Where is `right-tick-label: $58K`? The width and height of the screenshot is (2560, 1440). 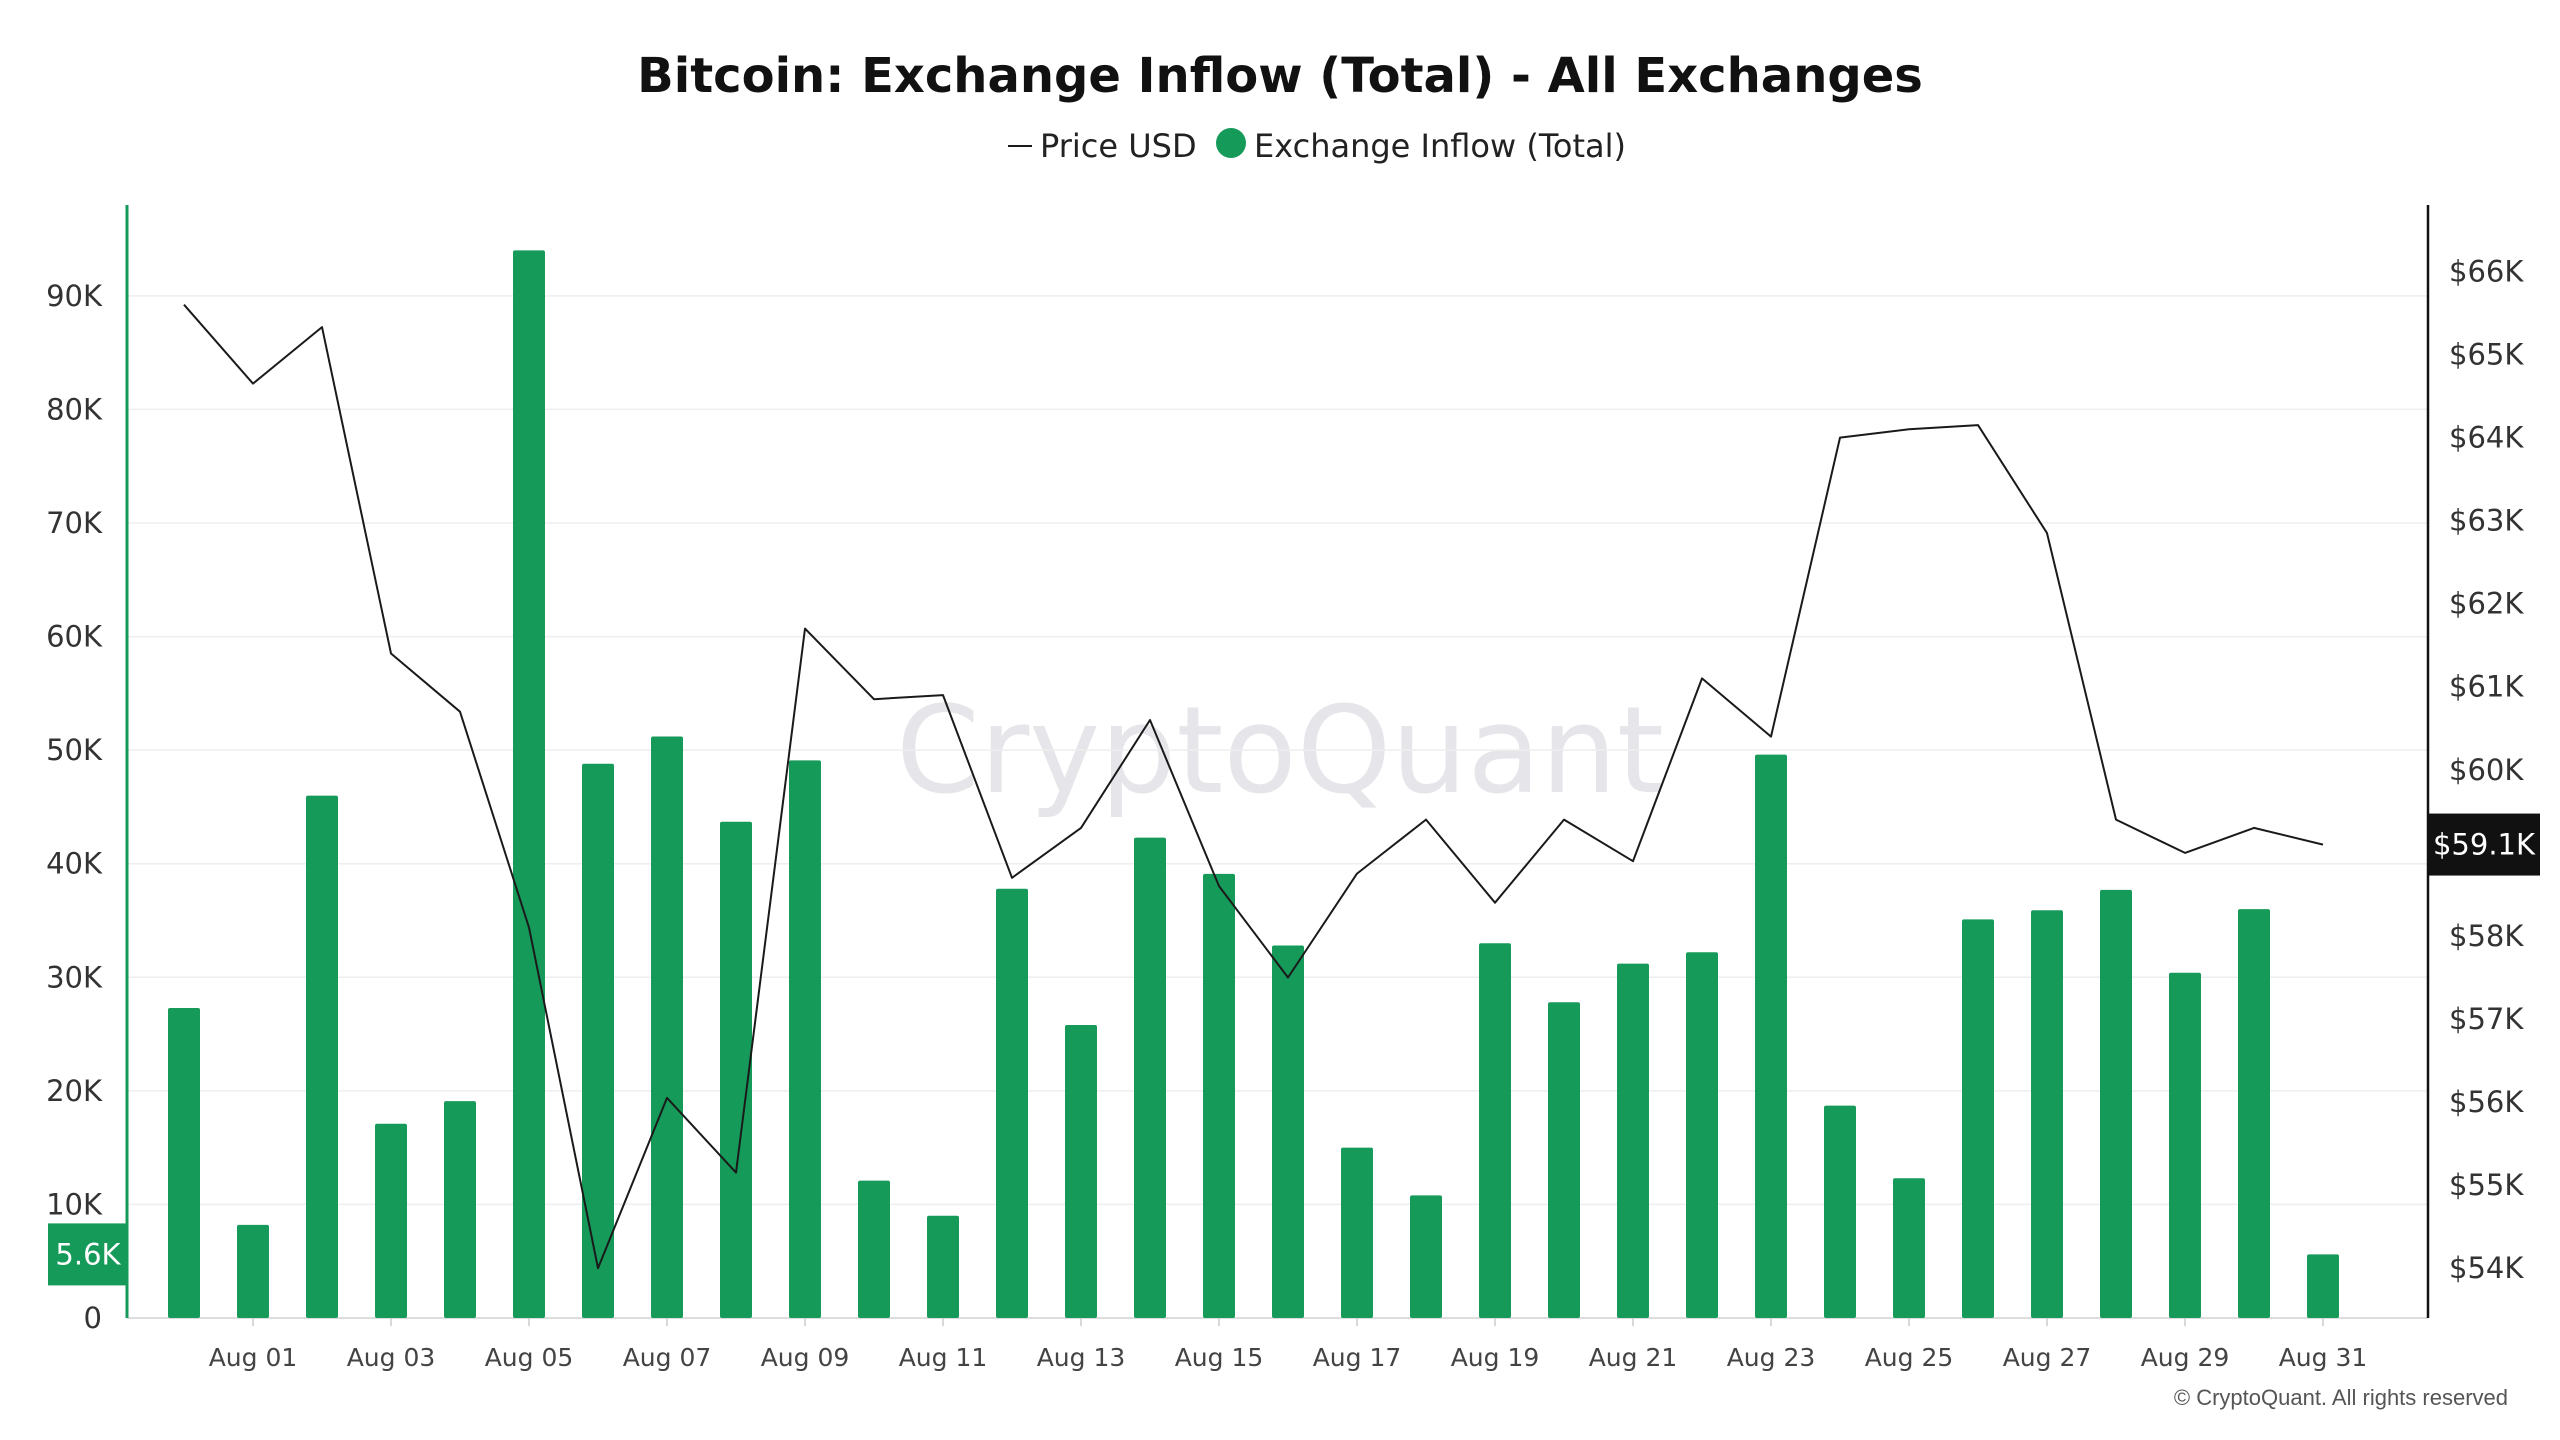
right-tick-label: $58K is located at coordinates (2486, 936).